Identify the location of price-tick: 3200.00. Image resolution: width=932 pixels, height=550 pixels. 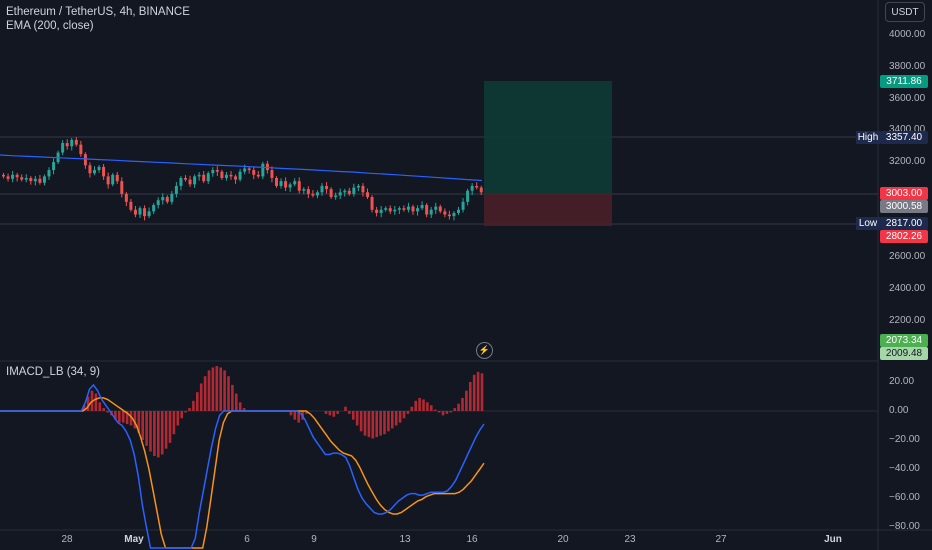
(907, 161).